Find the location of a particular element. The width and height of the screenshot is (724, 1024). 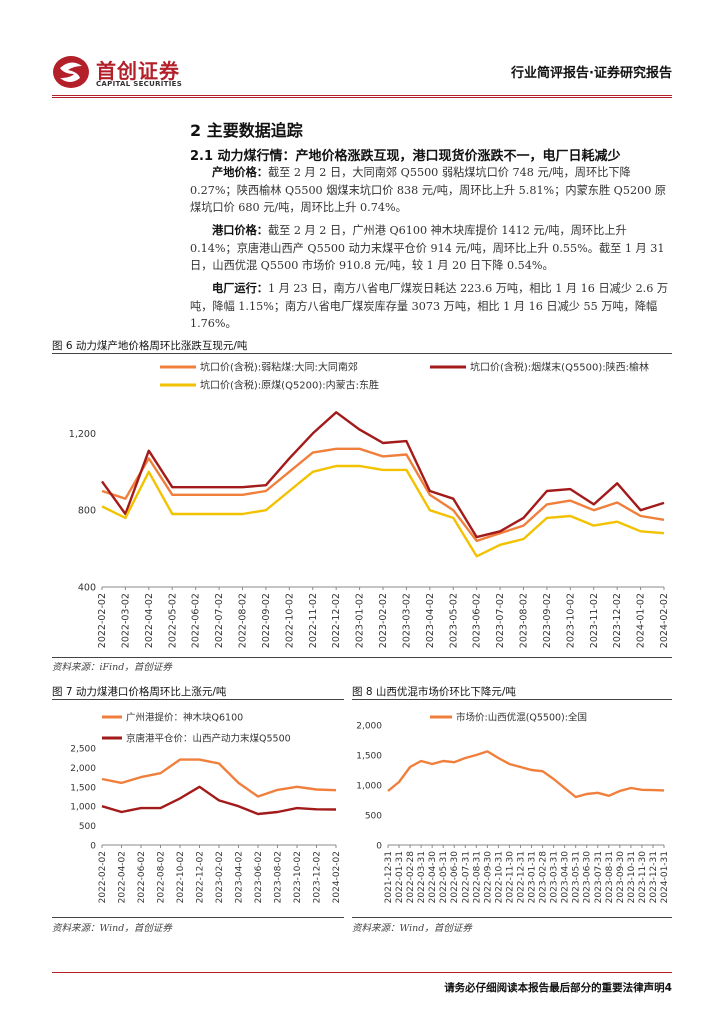

figure-8-caption: 图 8 山西优混市场价环比下降元/吨 is located at coordinates (434, 692).